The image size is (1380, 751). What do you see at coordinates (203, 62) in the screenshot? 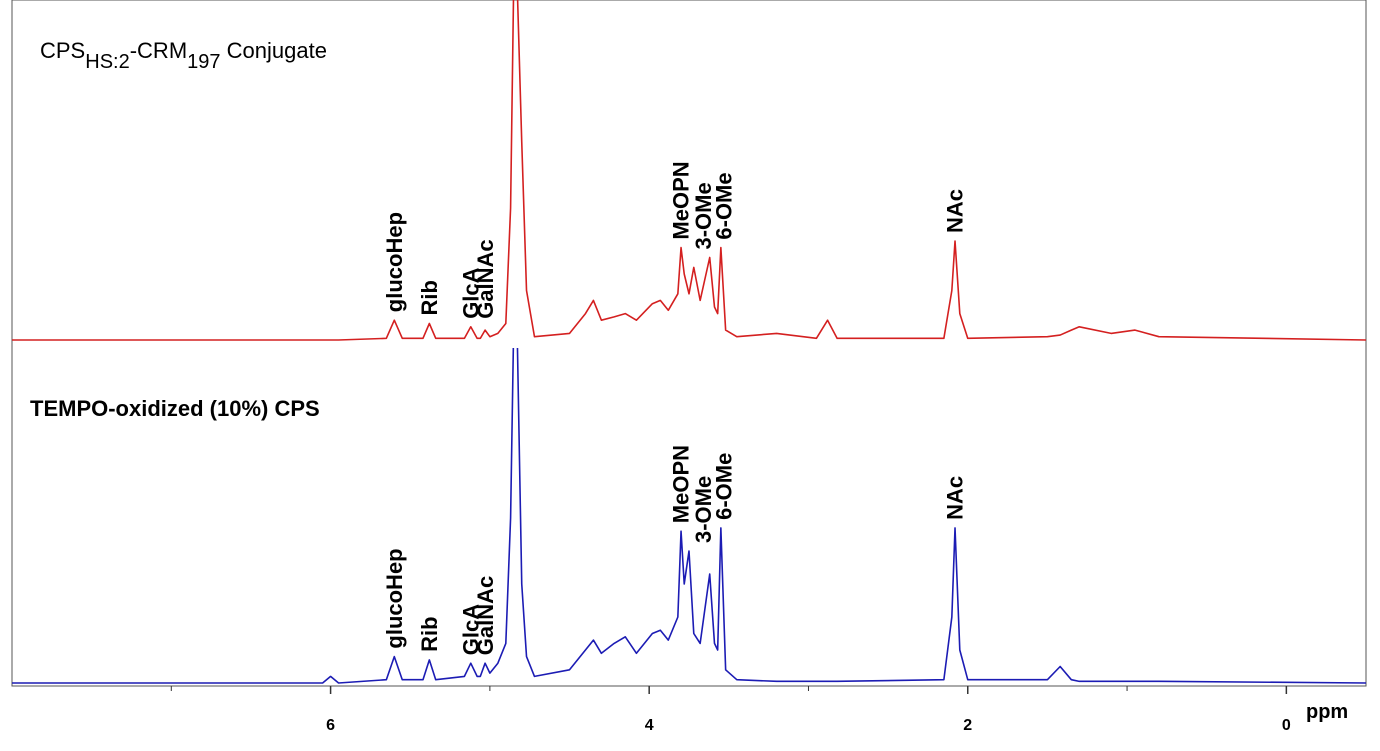
I see `panel-title-part: 197` at bounding box center [203, 62].